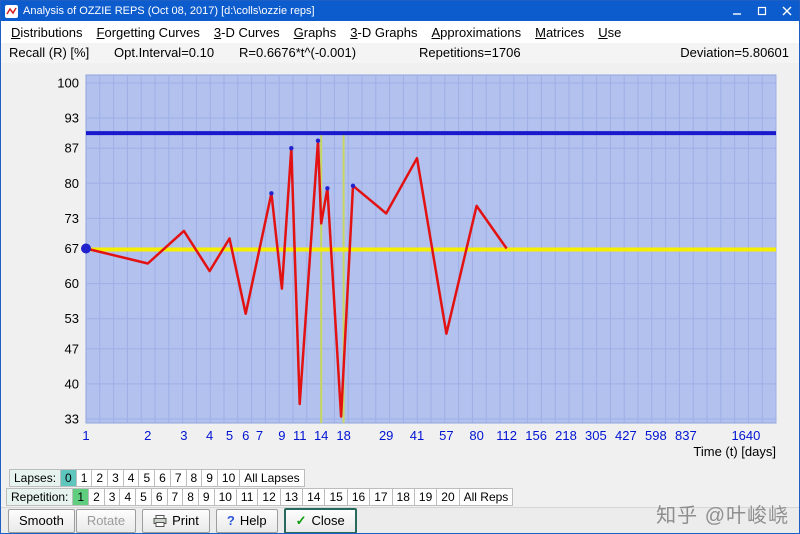 The height and width of the screenshot is (534, 800). I want to click on lapses-option-0: 0, so click(68, 478).